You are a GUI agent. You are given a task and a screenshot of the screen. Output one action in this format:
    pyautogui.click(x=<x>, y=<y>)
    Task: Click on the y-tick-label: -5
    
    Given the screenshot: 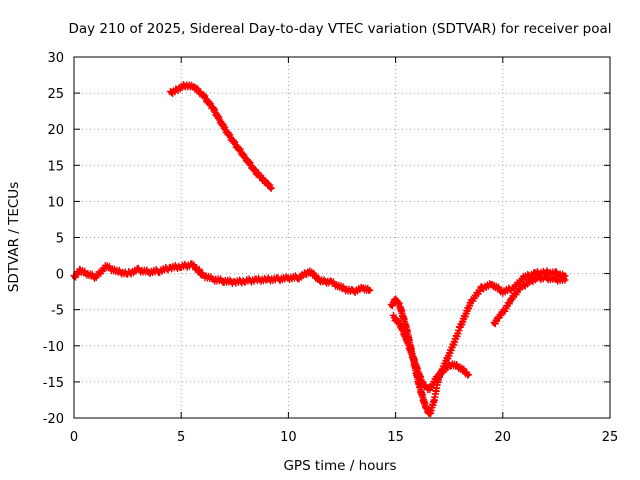 What is the action you would take?
    pyautogui.click(x=57, y=311)
    